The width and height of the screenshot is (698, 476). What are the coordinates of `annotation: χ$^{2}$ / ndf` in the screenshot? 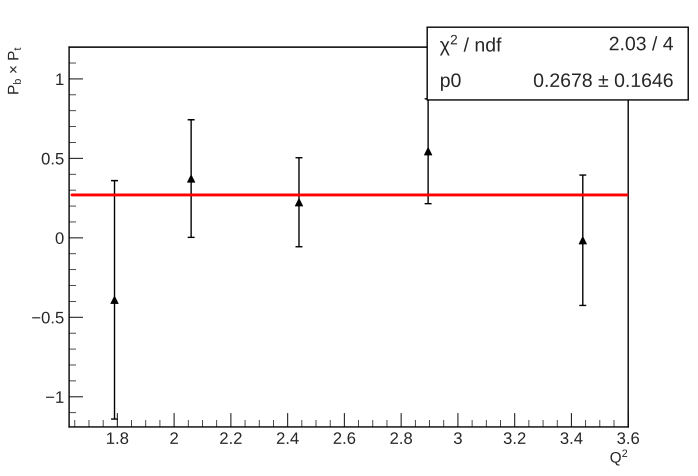 It's located at (471, 45).